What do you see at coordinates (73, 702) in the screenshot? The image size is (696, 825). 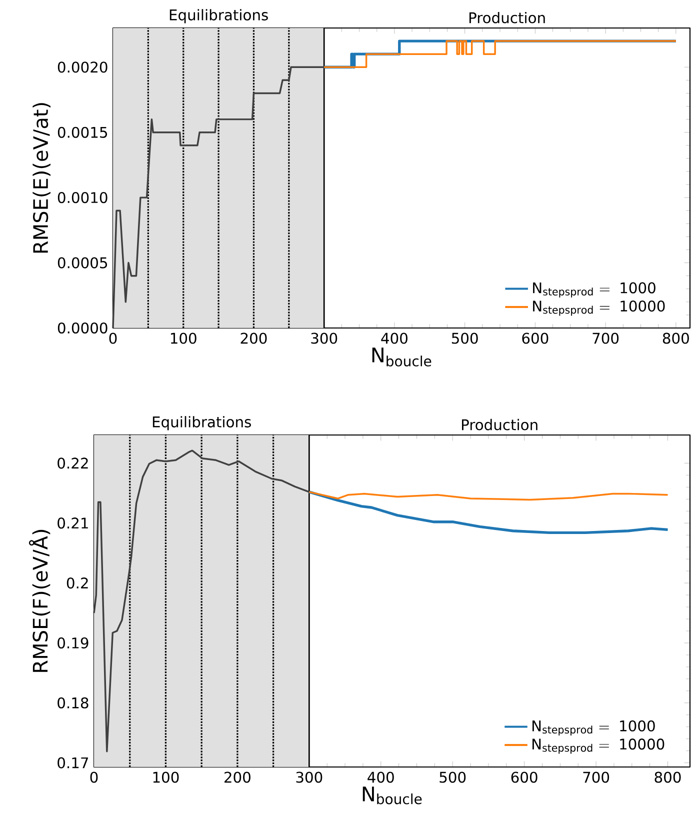 I see `y-tick-label: 0.18` at bounding box center [73, 702].